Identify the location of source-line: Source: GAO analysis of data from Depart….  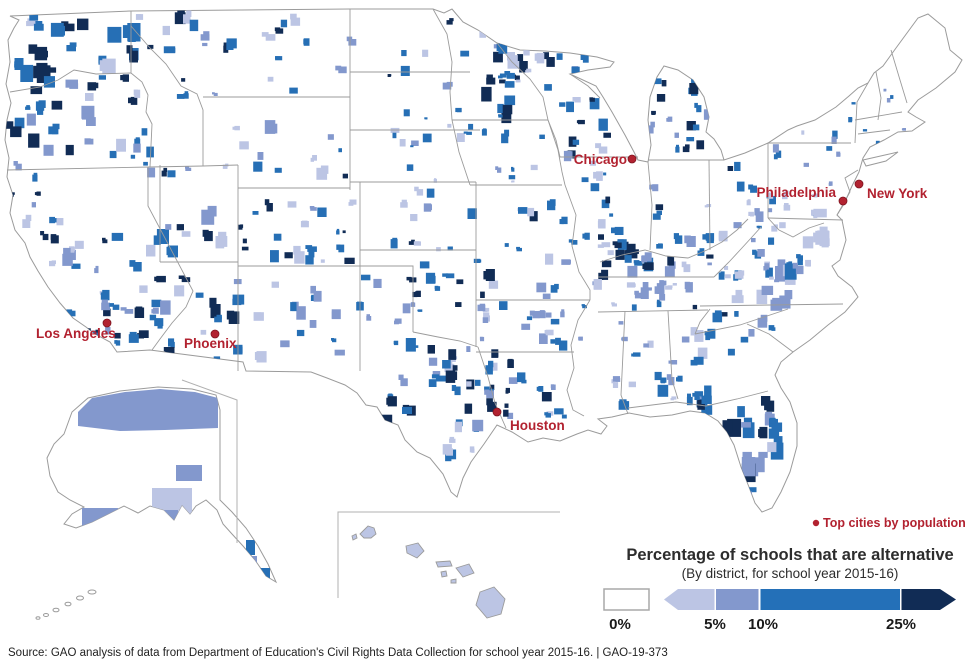
(338, 653).